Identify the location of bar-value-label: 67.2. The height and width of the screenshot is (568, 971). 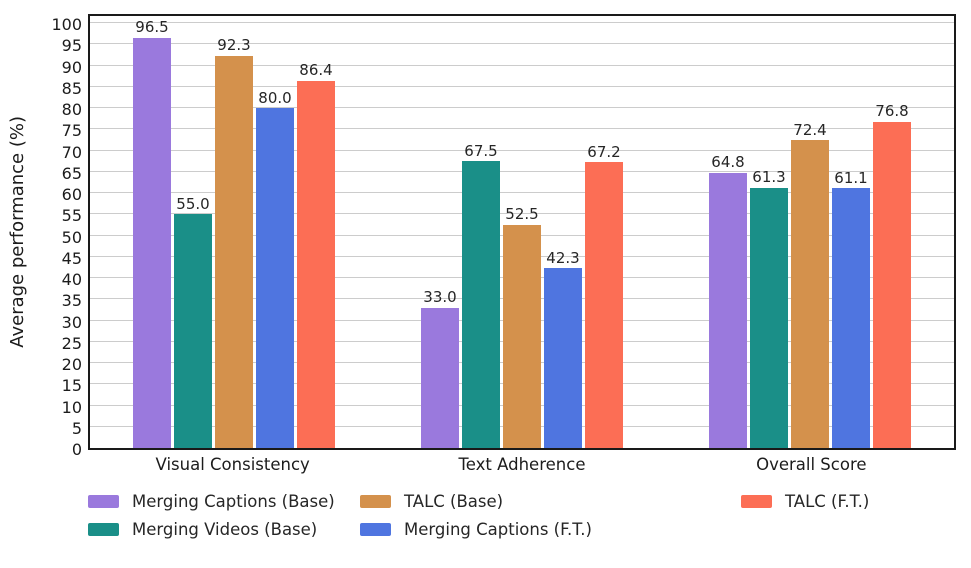
(604, 151).